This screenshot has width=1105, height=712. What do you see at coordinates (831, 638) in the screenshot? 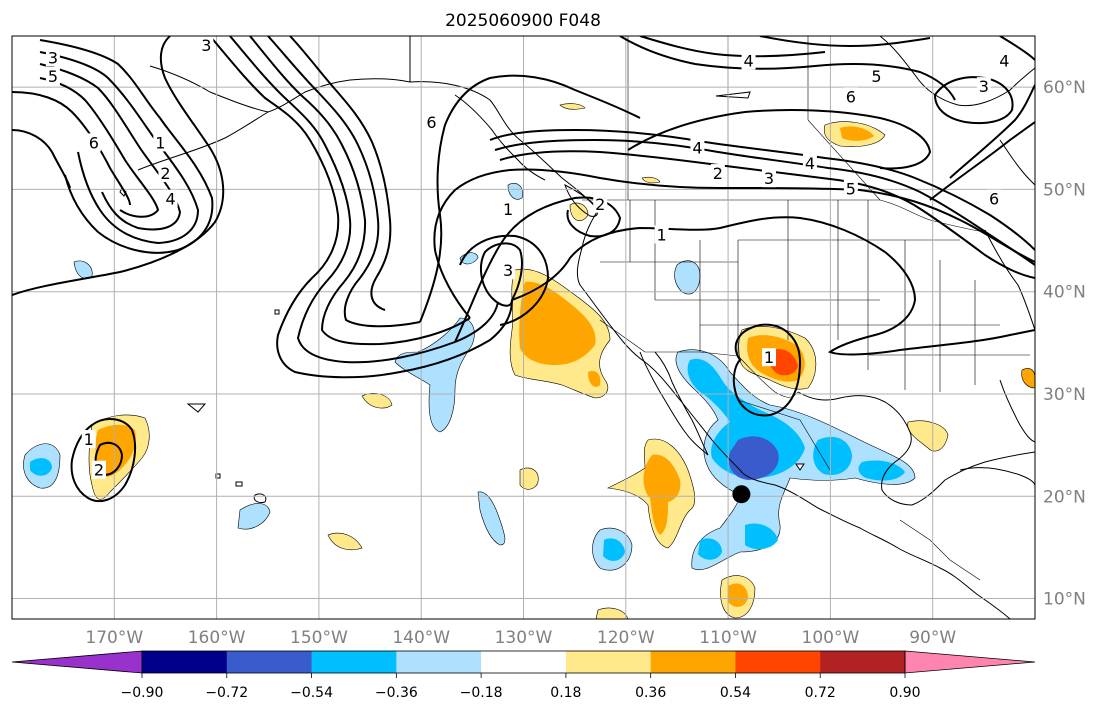
I see `longitude-tick-label: 100°W` at bounding box center [831, 638].